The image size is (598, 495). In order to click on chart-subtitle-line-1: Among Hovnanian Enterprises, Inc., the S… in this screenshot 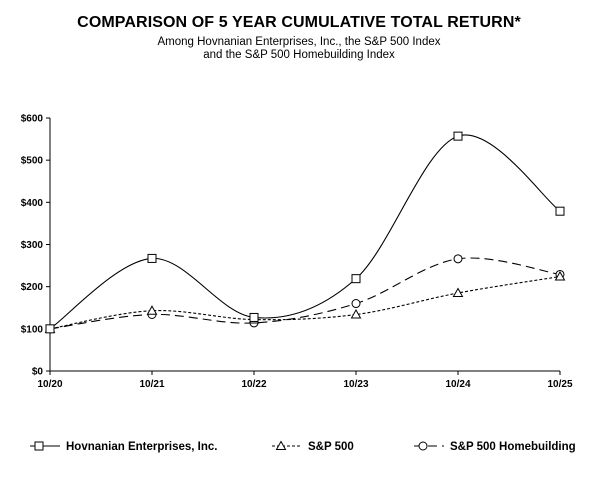, I will do `click(299, 42)`.